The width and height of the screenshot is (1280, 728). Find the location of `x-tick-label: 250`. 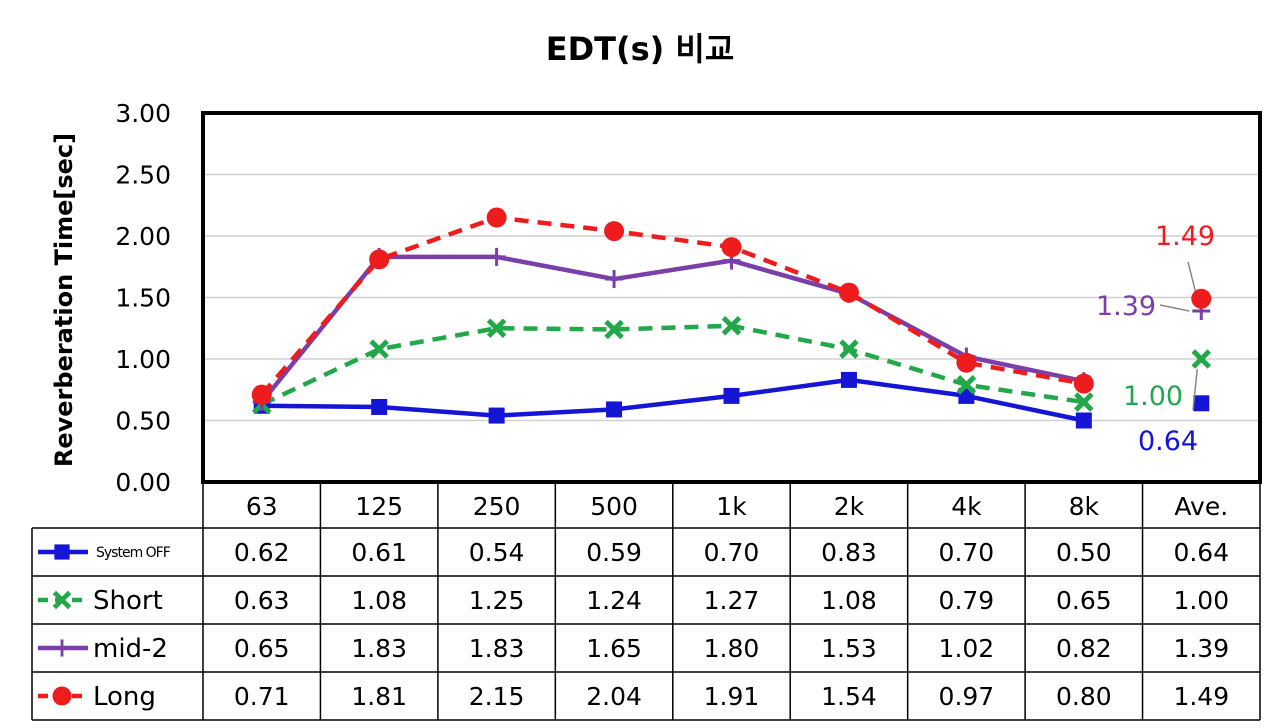

x-tick-label: 250 is located at coordinates (497, 506).